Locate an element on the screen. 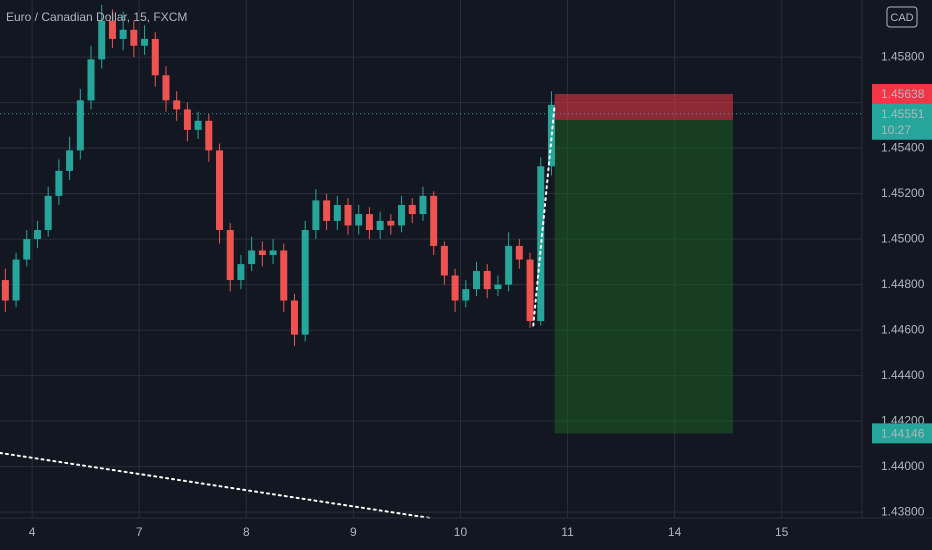  current-price-box is located at coordinates (902, 121).